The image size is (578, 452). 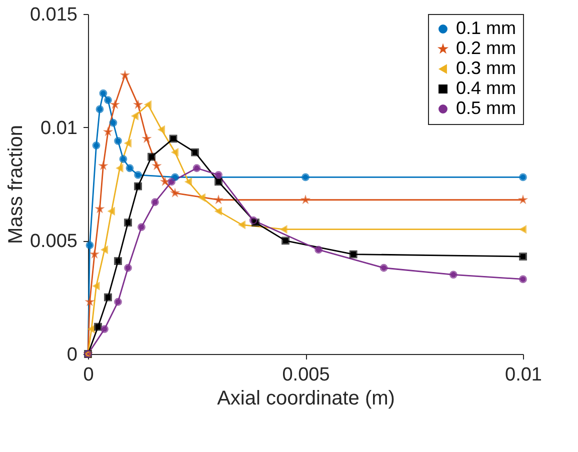 What do you see at coordinates (306, 399) in the screenshot?
I see `x-axis-title: Axial coordinate (m)` at bounding box center [306, 399].